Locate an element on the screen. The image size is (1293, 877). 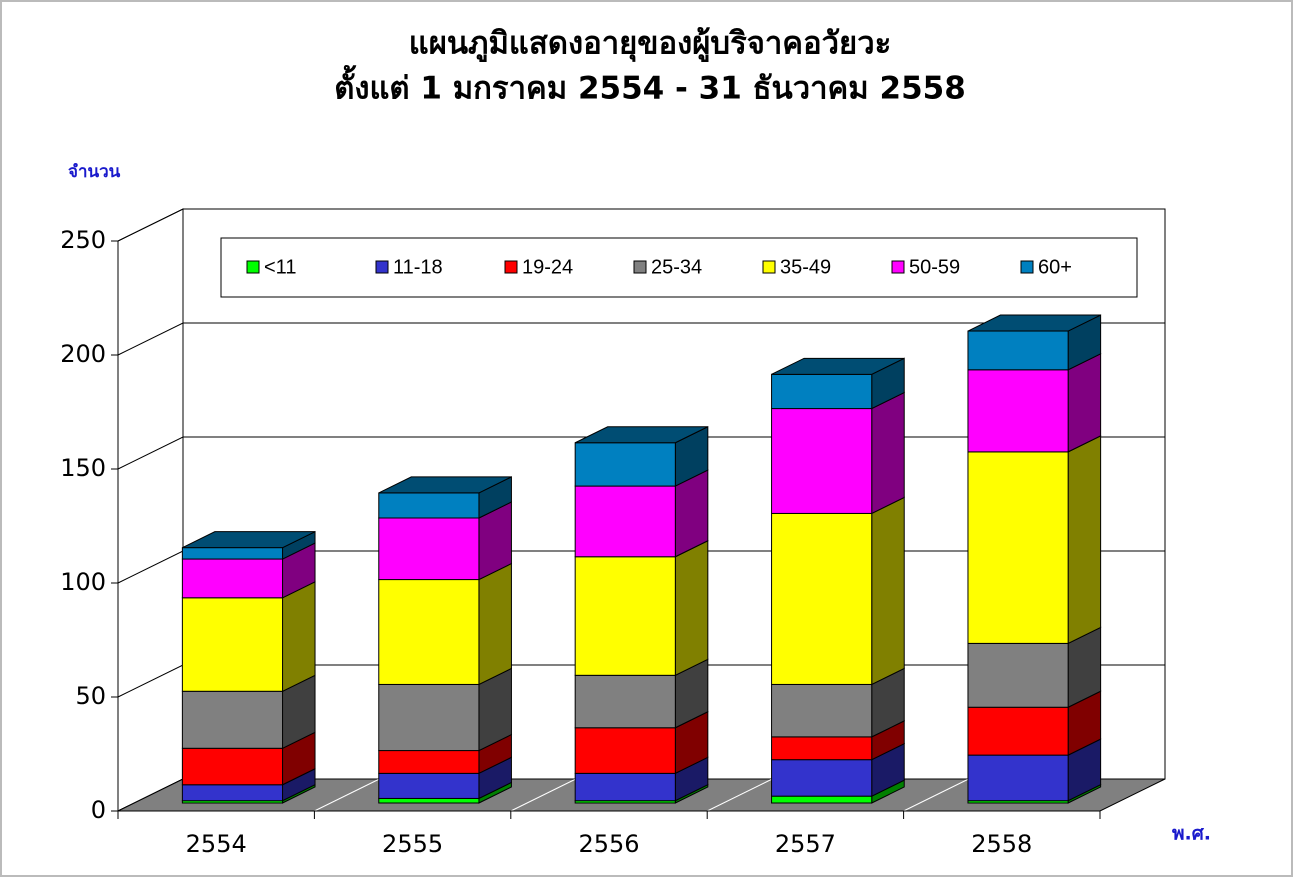
y-tick-label: 100 is located at coordinates (83, 582).